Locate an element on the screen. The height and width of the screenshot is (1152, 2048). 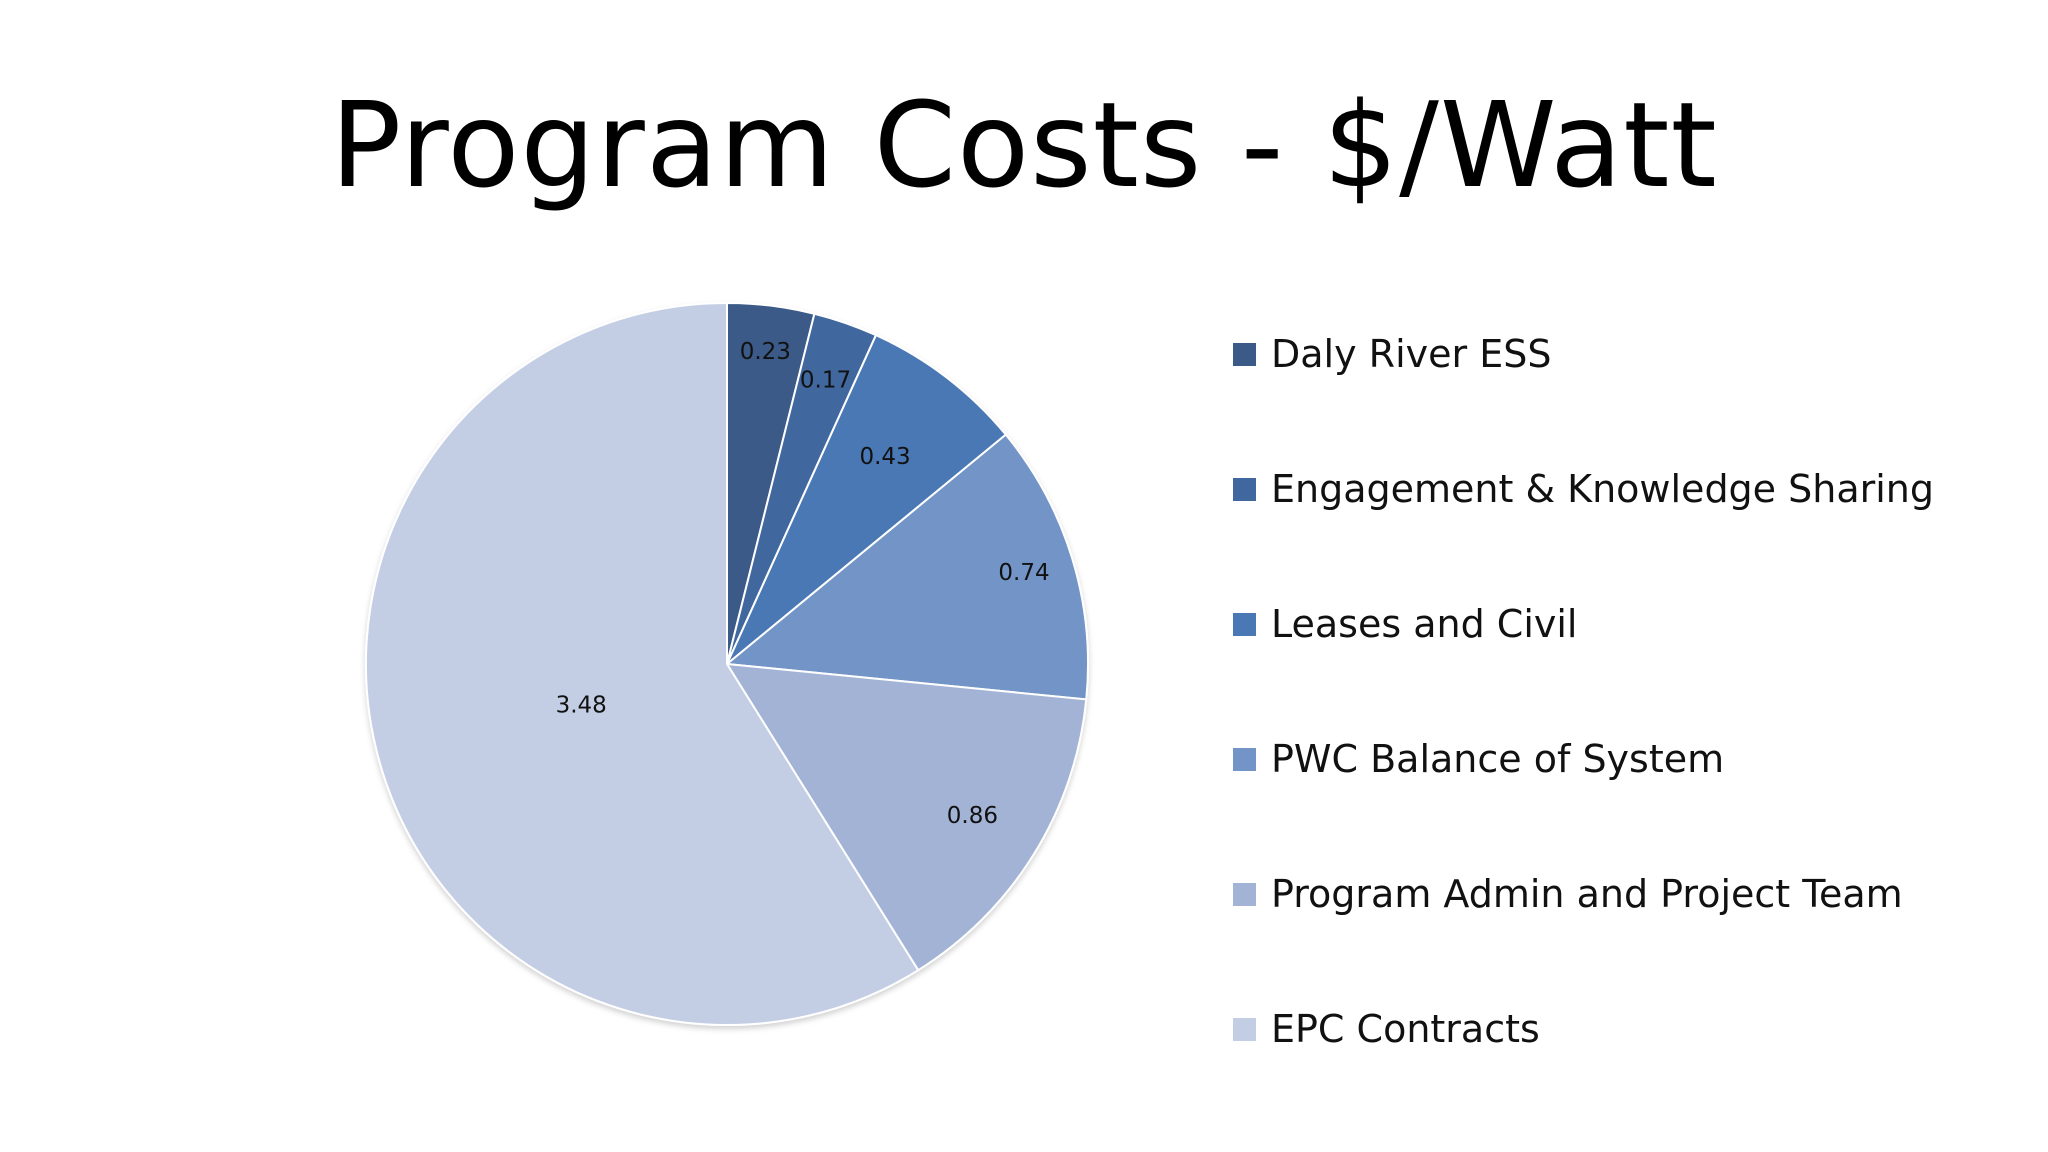
pie-data-label: 0.23 is located at coordinates (765, 352).